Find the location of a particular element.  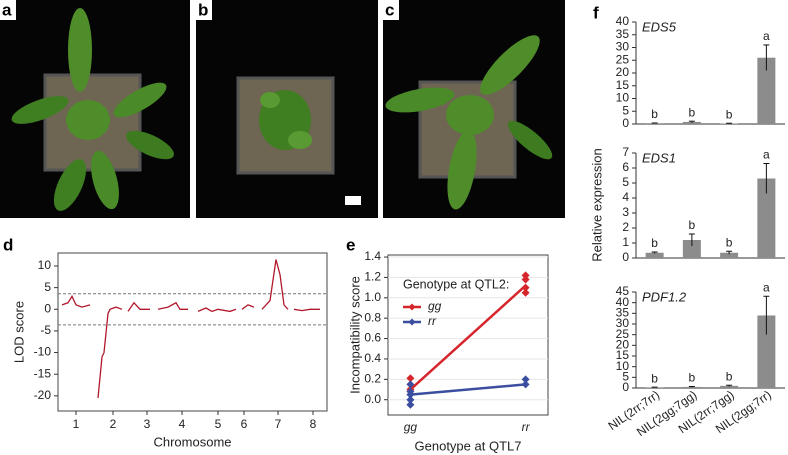

gene-title: EDS1 is located at coordinates (659, 157).